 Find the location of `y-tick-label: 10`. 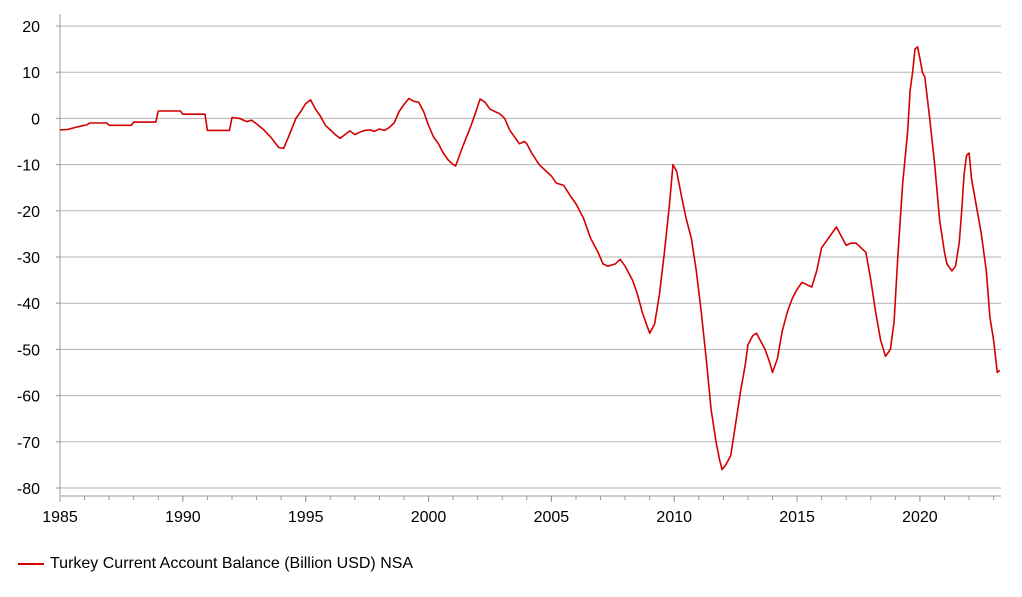

y-tick-label: 10 is located at coordinates (31, 73).